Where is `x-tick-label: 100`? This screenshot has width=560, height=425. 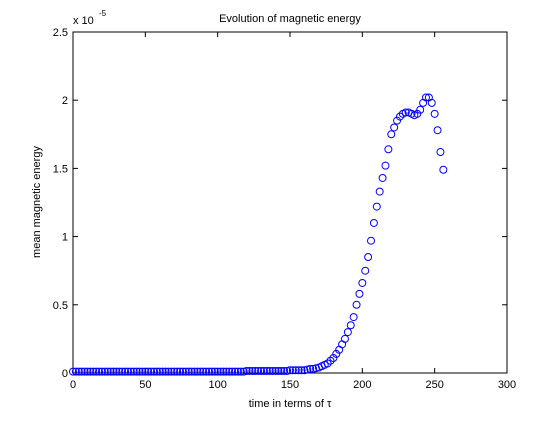 x-tick-label: 100 is located at coordinates (217, 385).